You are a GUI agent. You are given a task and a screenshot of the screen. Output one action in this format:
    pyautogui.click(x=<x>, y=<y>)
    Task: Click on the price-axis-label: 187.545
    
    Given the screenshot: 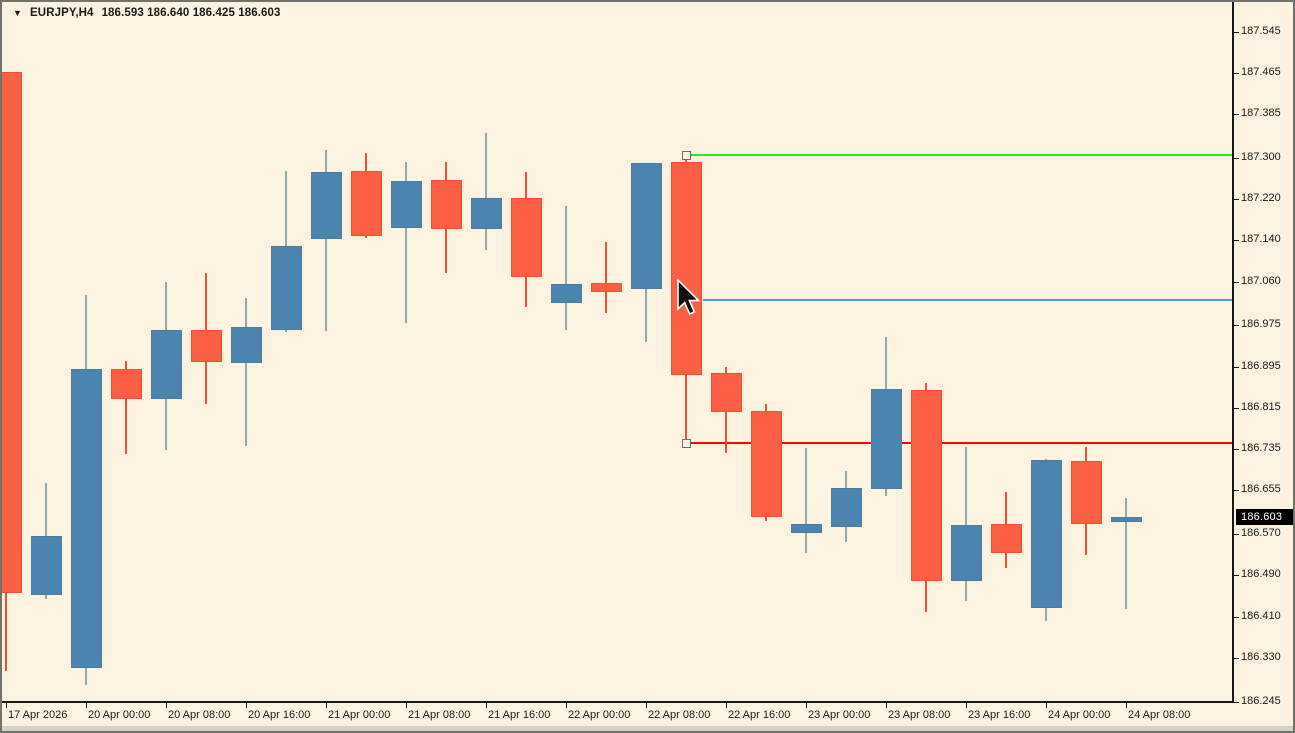 What is the action you would take?
    pyautogui.click(x=1261, y=31)
    